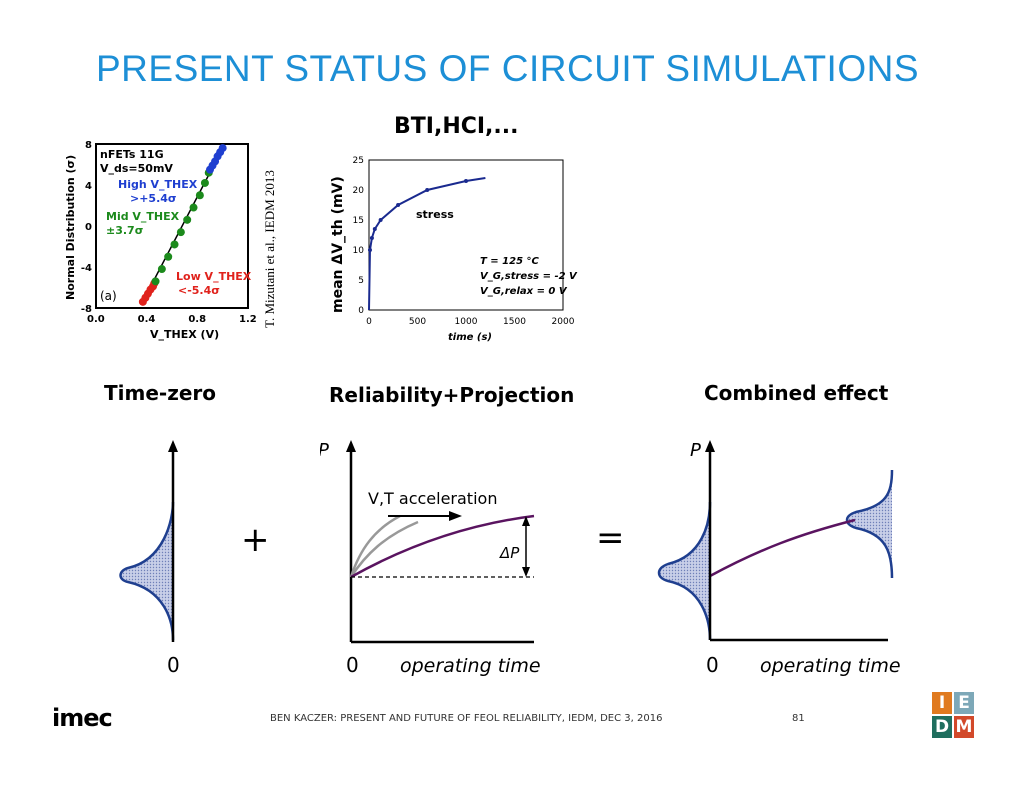  Describe the element at coordinates (514, 322) in the screenshot. I see `x-tick-label: 1500` at that location.